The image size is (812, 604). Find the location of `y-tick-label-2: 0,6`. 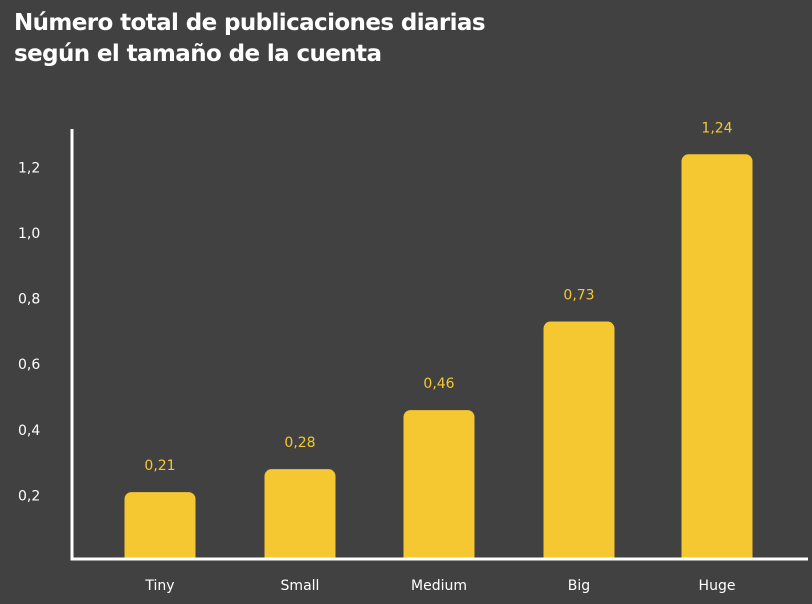

y-tick-label-2: 0,6 is located at coordinates (29, 365).